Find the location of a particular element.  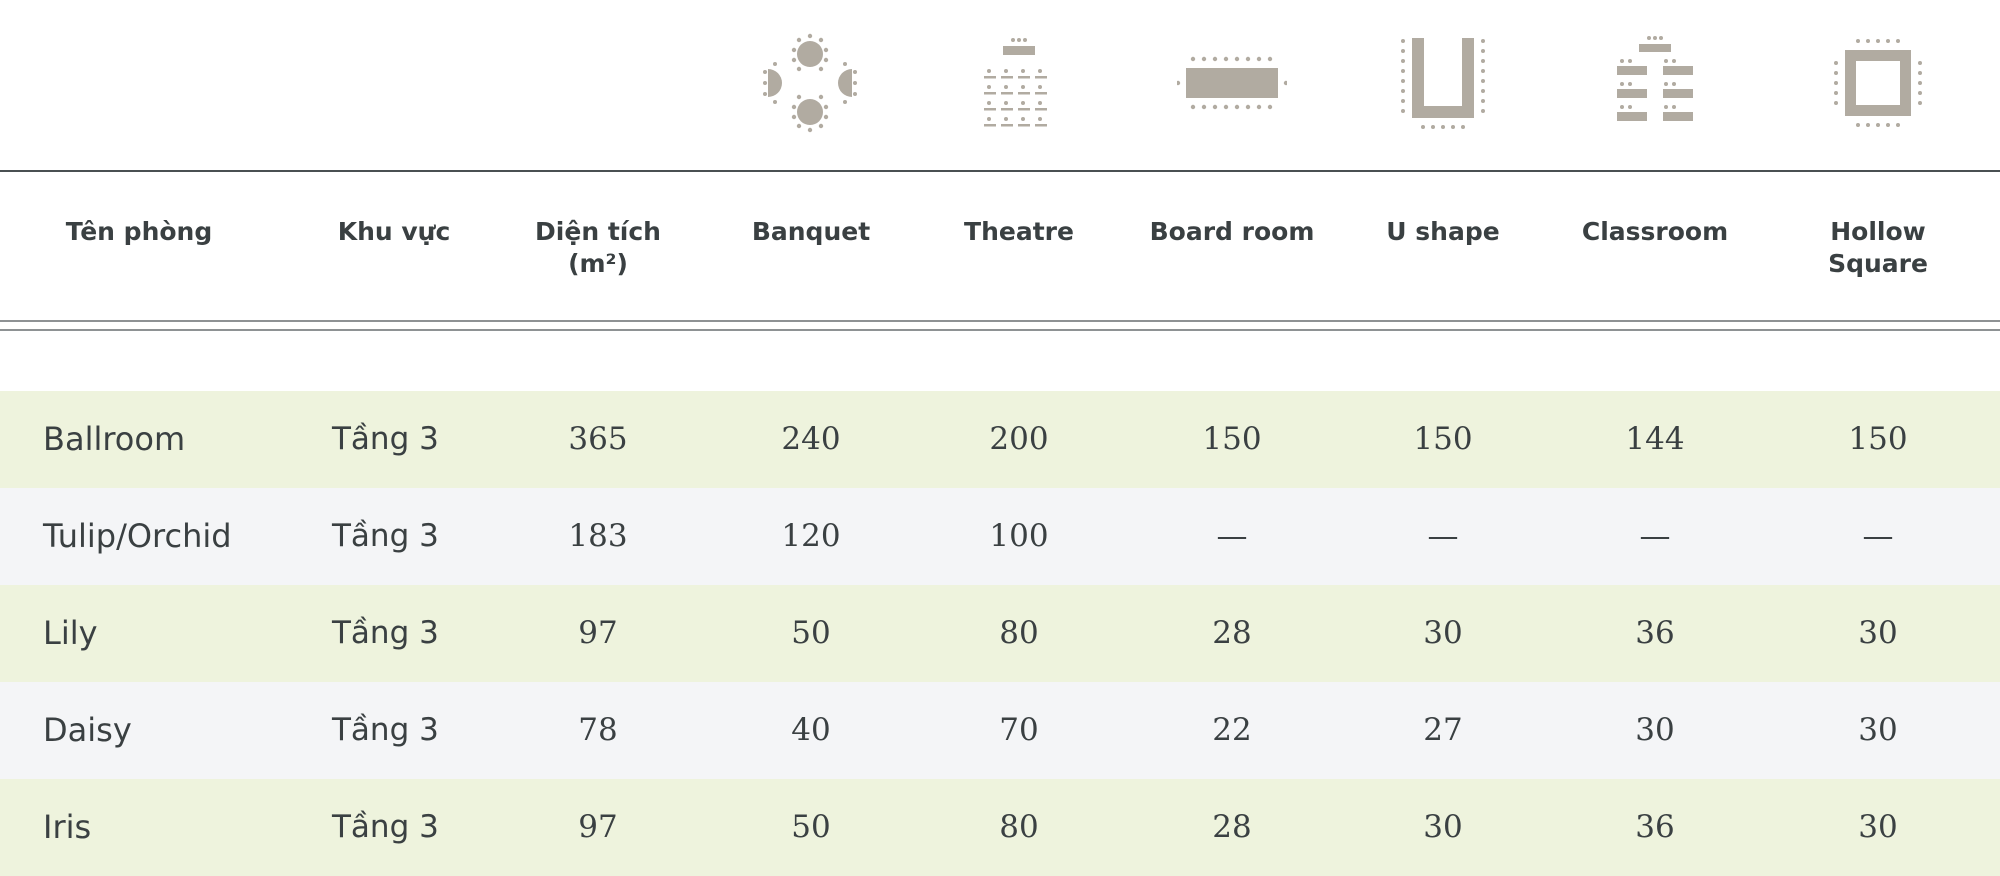

cell-classroom: 30 is located at coordinates (1655, 730).